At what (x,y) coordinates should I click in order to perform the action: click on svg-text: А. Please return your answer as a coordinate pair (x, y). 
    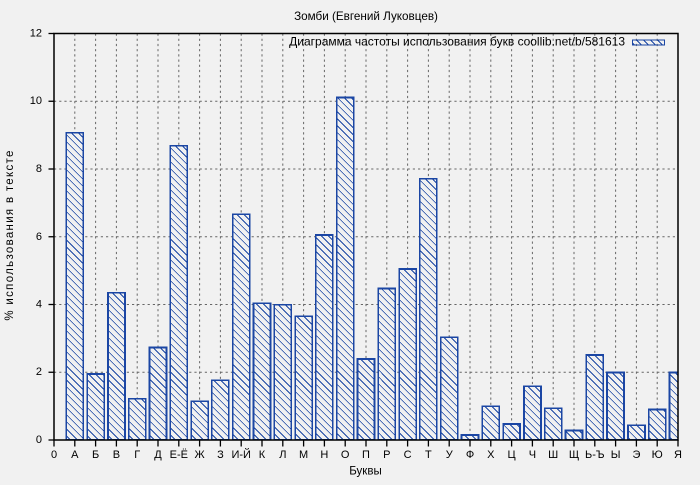
    Looking at the image, I should click on (75, 455).